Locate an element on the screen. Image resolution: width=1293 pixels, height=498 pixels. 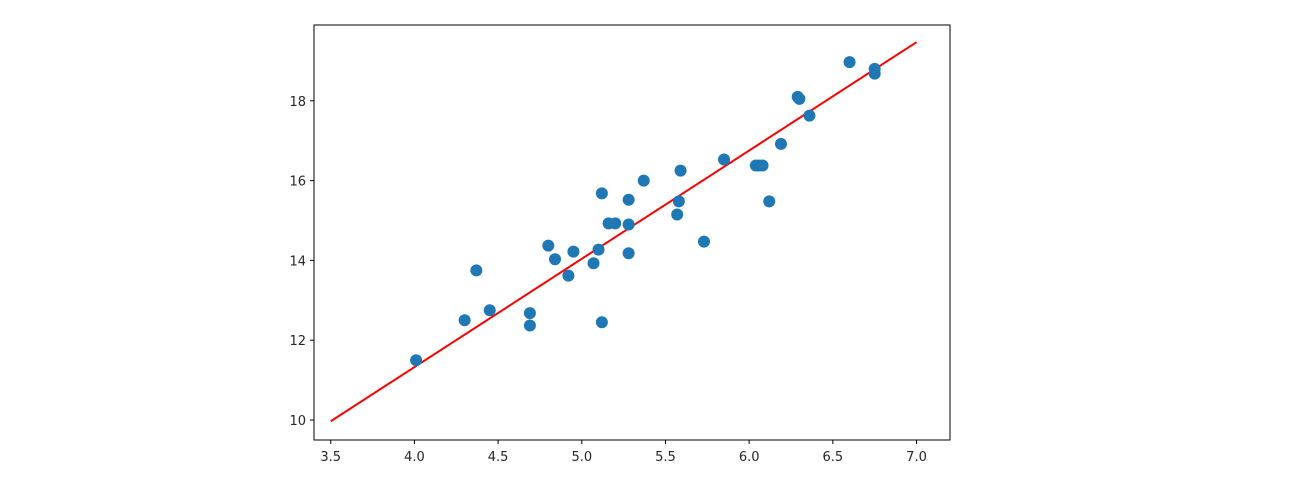
x-tick-label: 7.0 is located at coordinates (916, 457).